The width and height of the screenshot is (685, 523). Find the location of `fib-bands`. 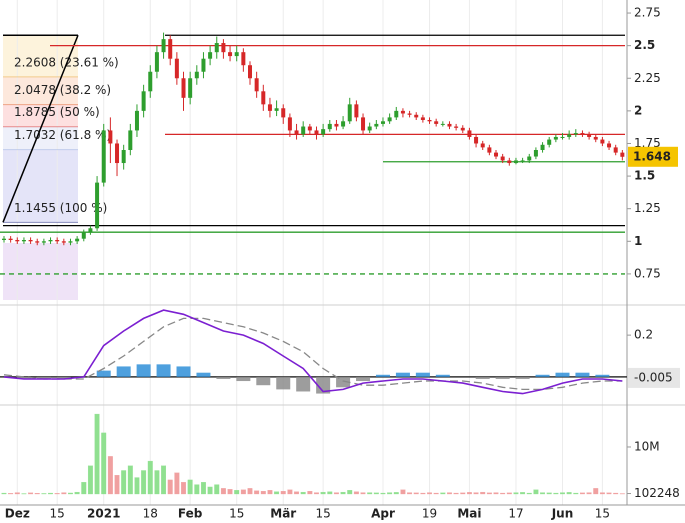

fib-bands is located at coordinates (40, 129).